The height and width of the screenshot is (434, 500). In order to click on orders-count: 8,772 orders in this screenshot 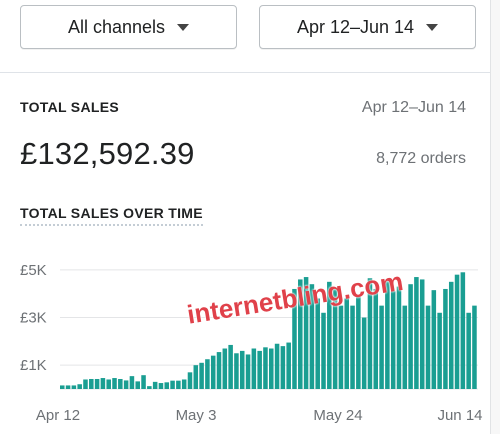, I will do `click(421, 158)`.